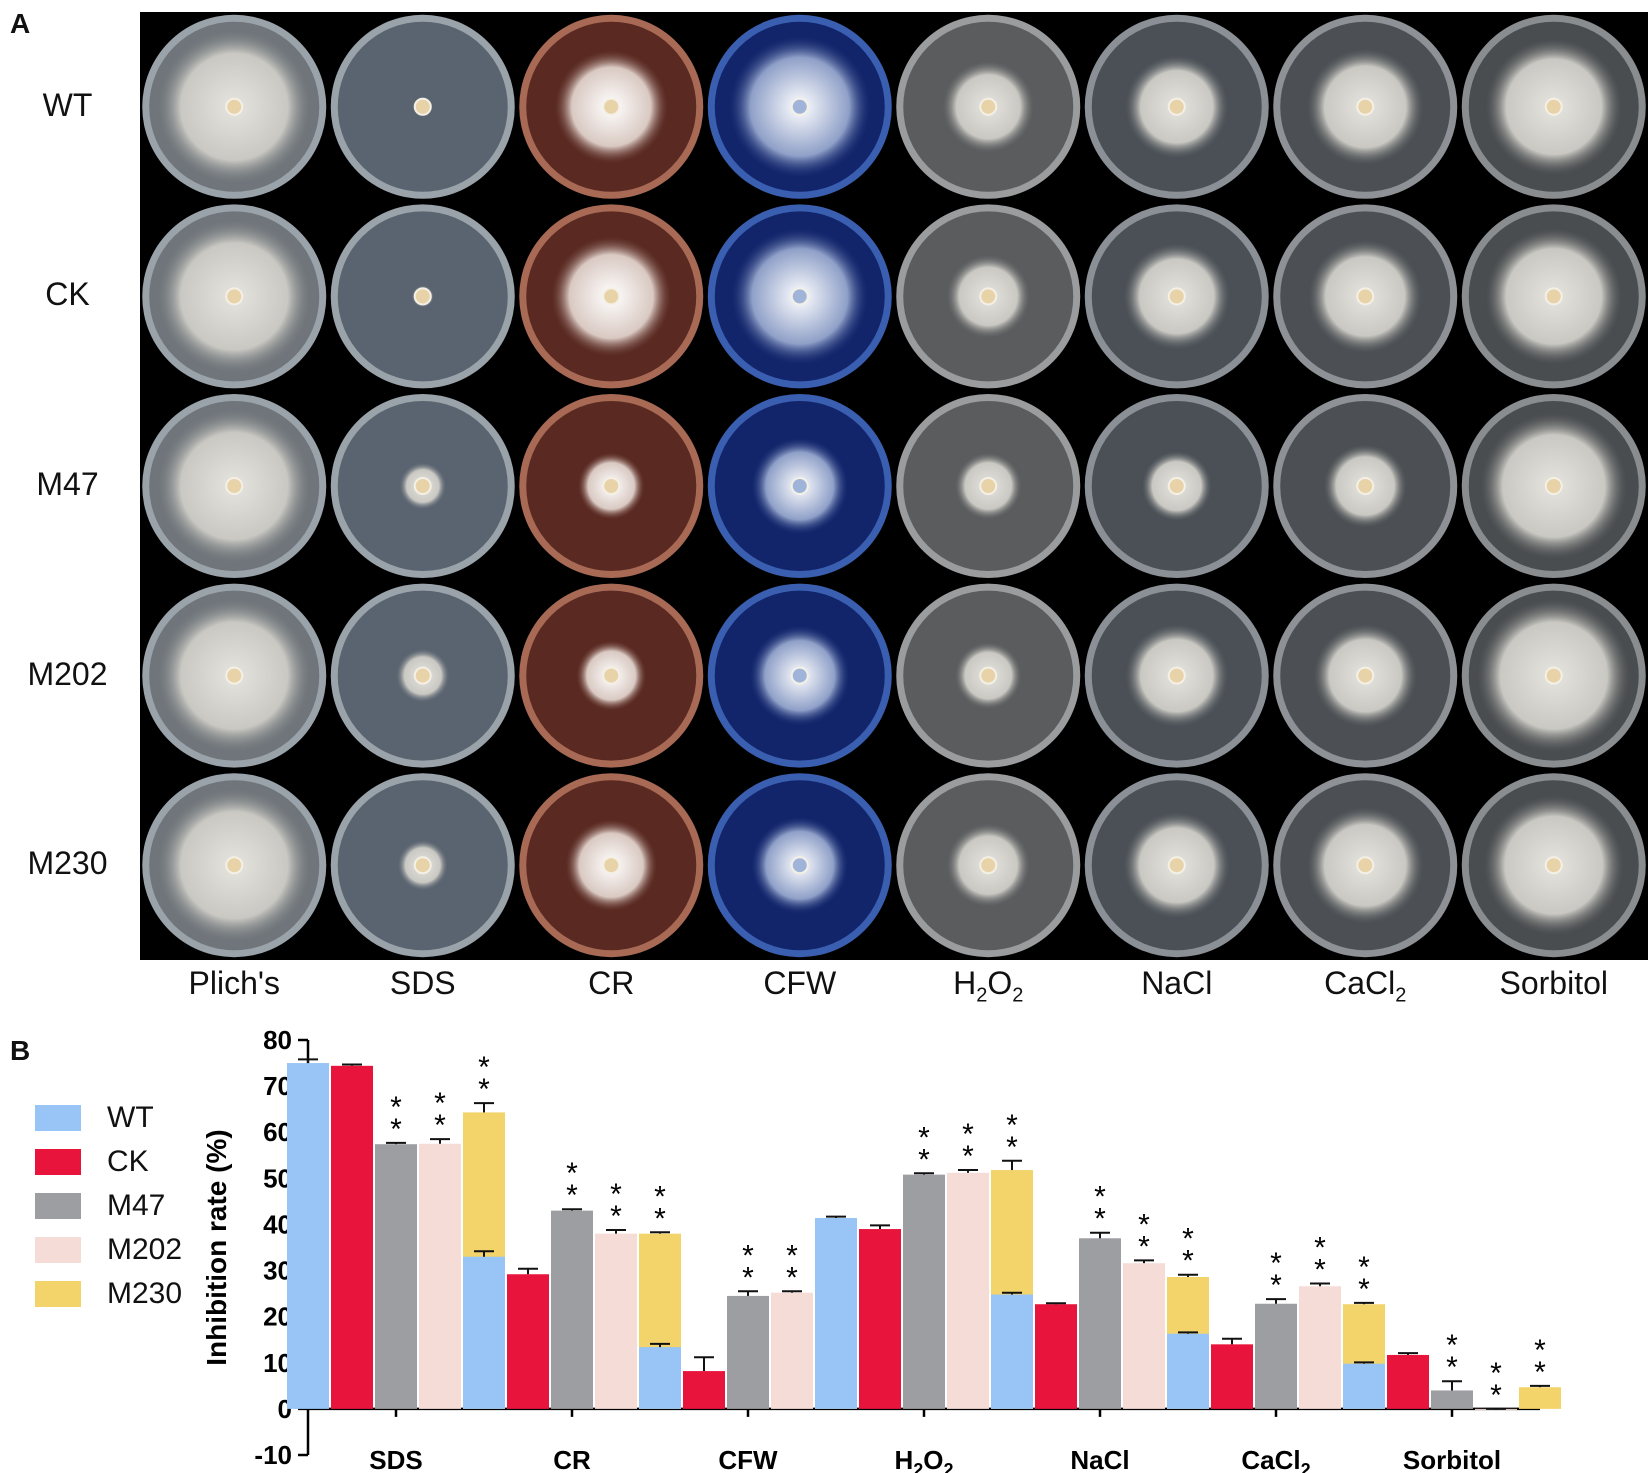 The width and height of the screenshot is (1650, 1473). I want to click on panel-a-letter: A, so click(20, 23).